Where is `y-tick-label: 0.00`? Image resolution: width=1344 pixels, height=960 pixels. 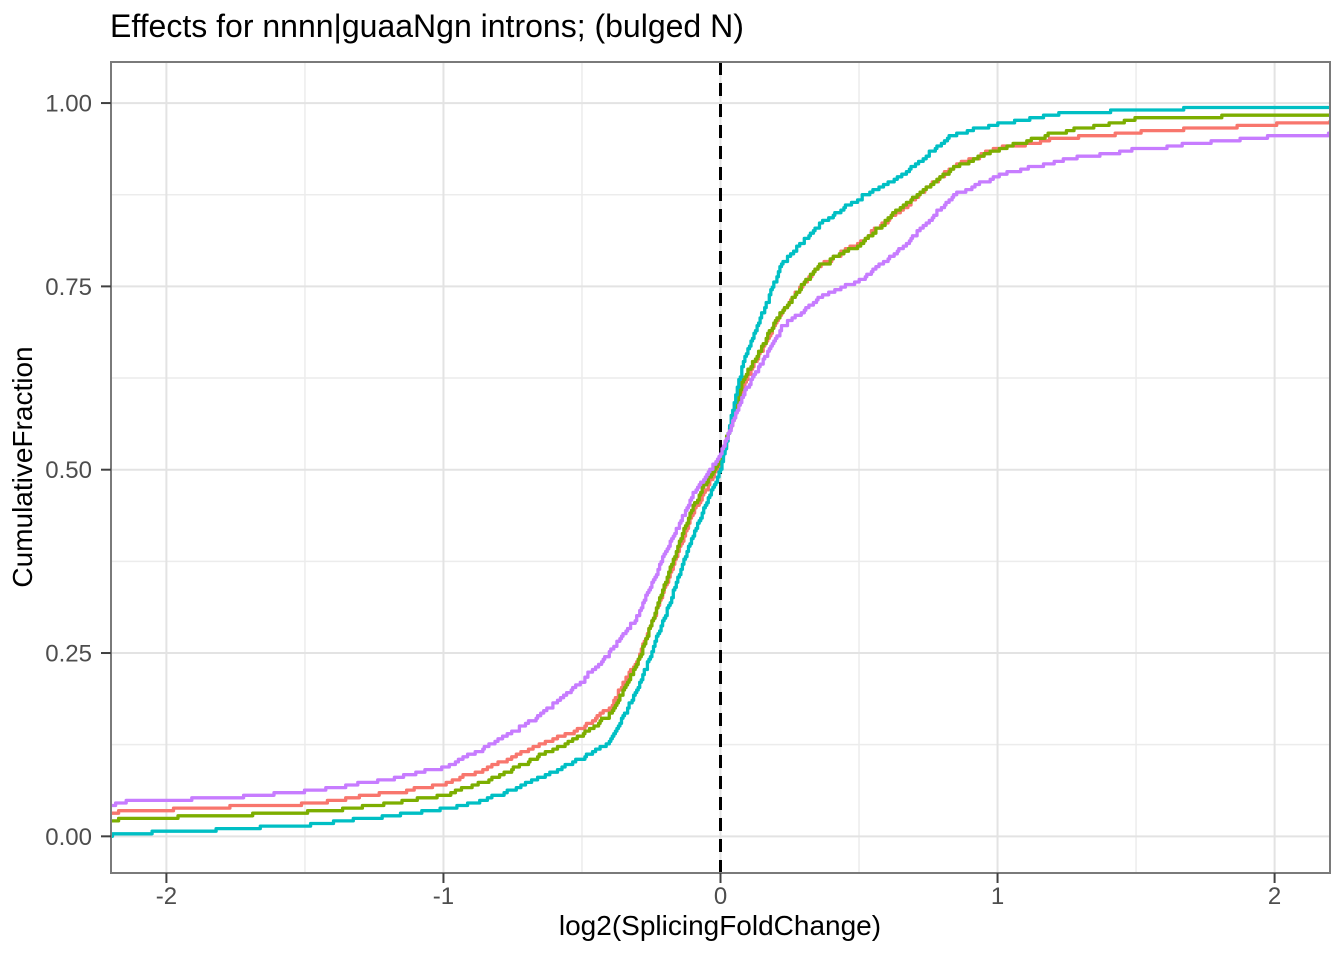
y-tick-label: 0.00 is located at coordinates (68, 837).